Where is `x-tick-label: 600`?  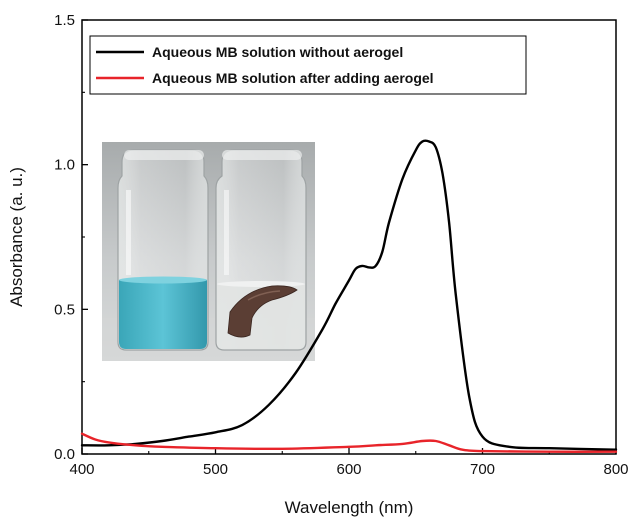
x-tick-label: 600 is located at coordinates (348, 469).